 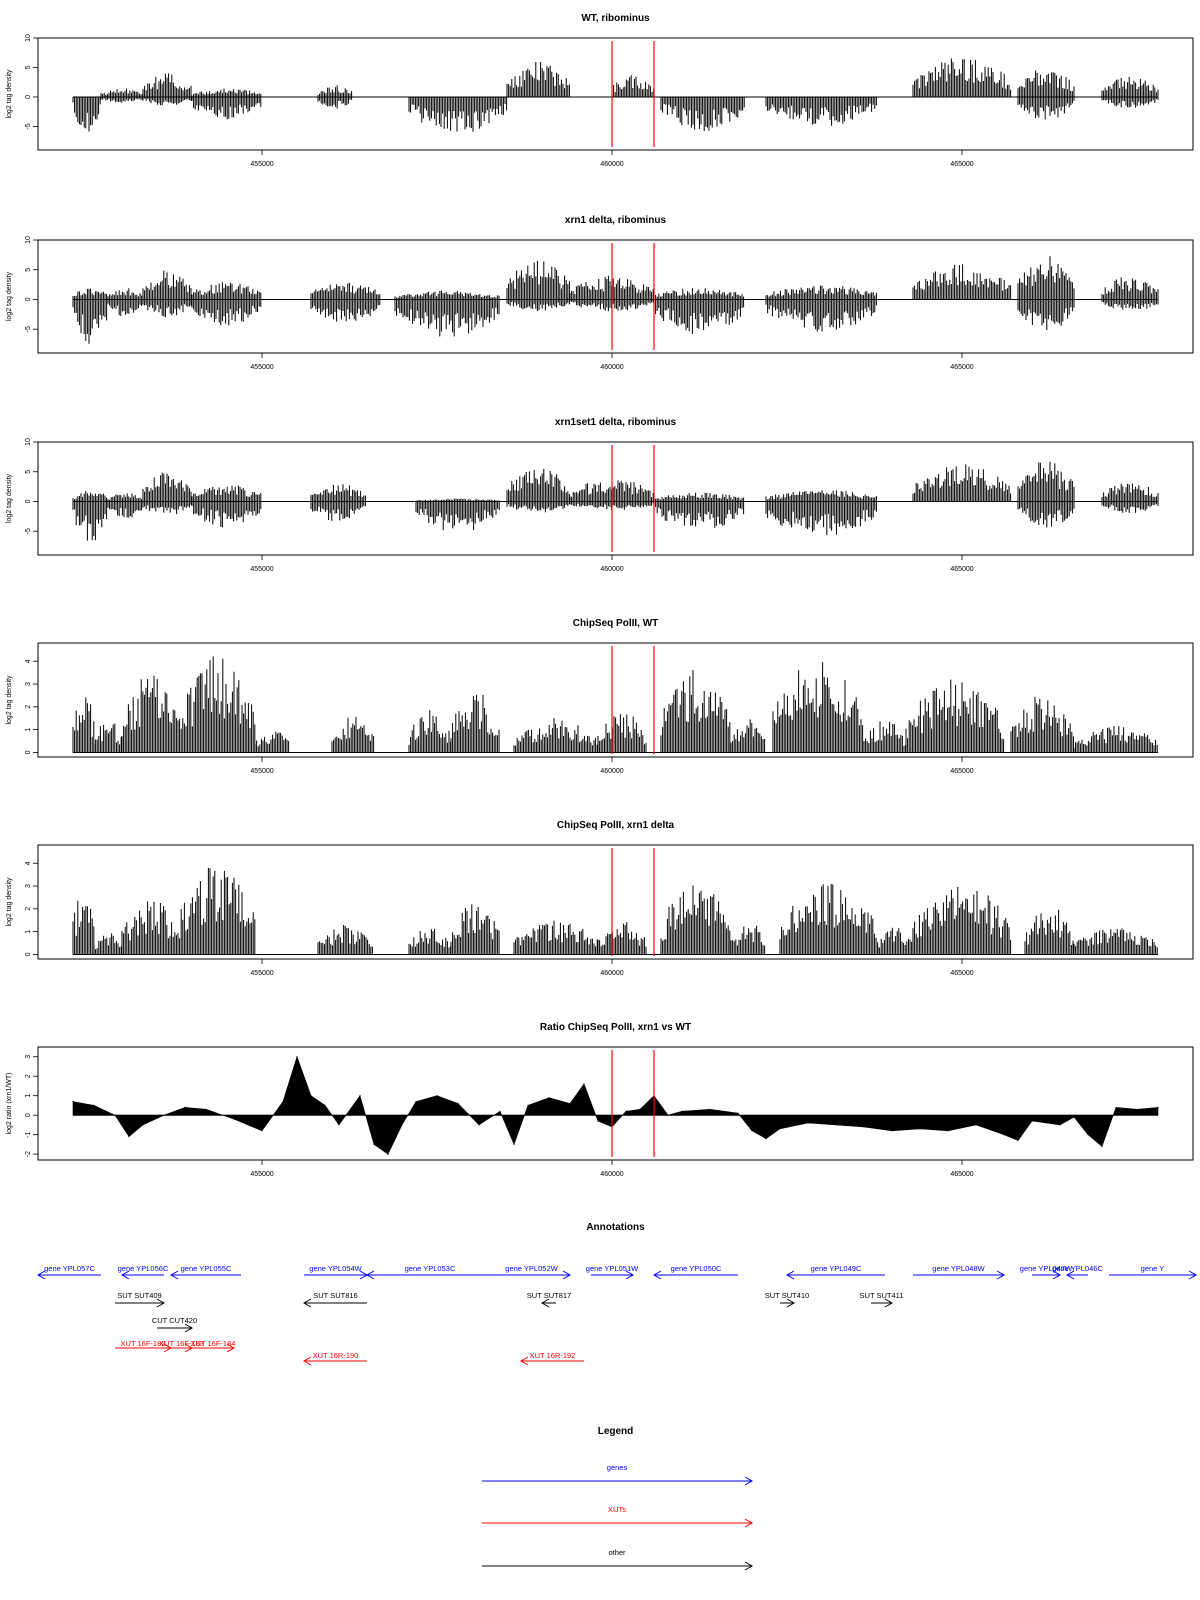 What do you see at coordinates (28, 329) in the screenshot?
I see `y-tick-label: -5` at bounding box center [28, 329].